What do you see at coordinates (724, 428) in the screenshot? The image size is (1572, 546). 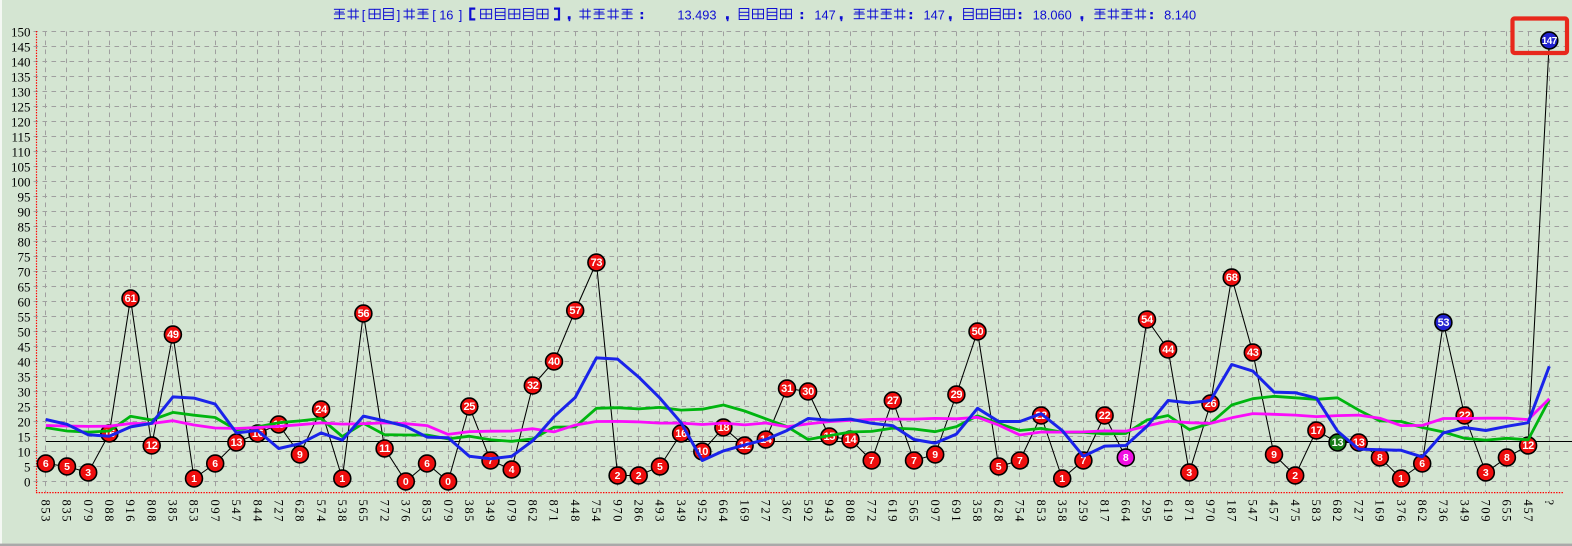 I see `svg-text: 18` at bounding box center [724, 428].